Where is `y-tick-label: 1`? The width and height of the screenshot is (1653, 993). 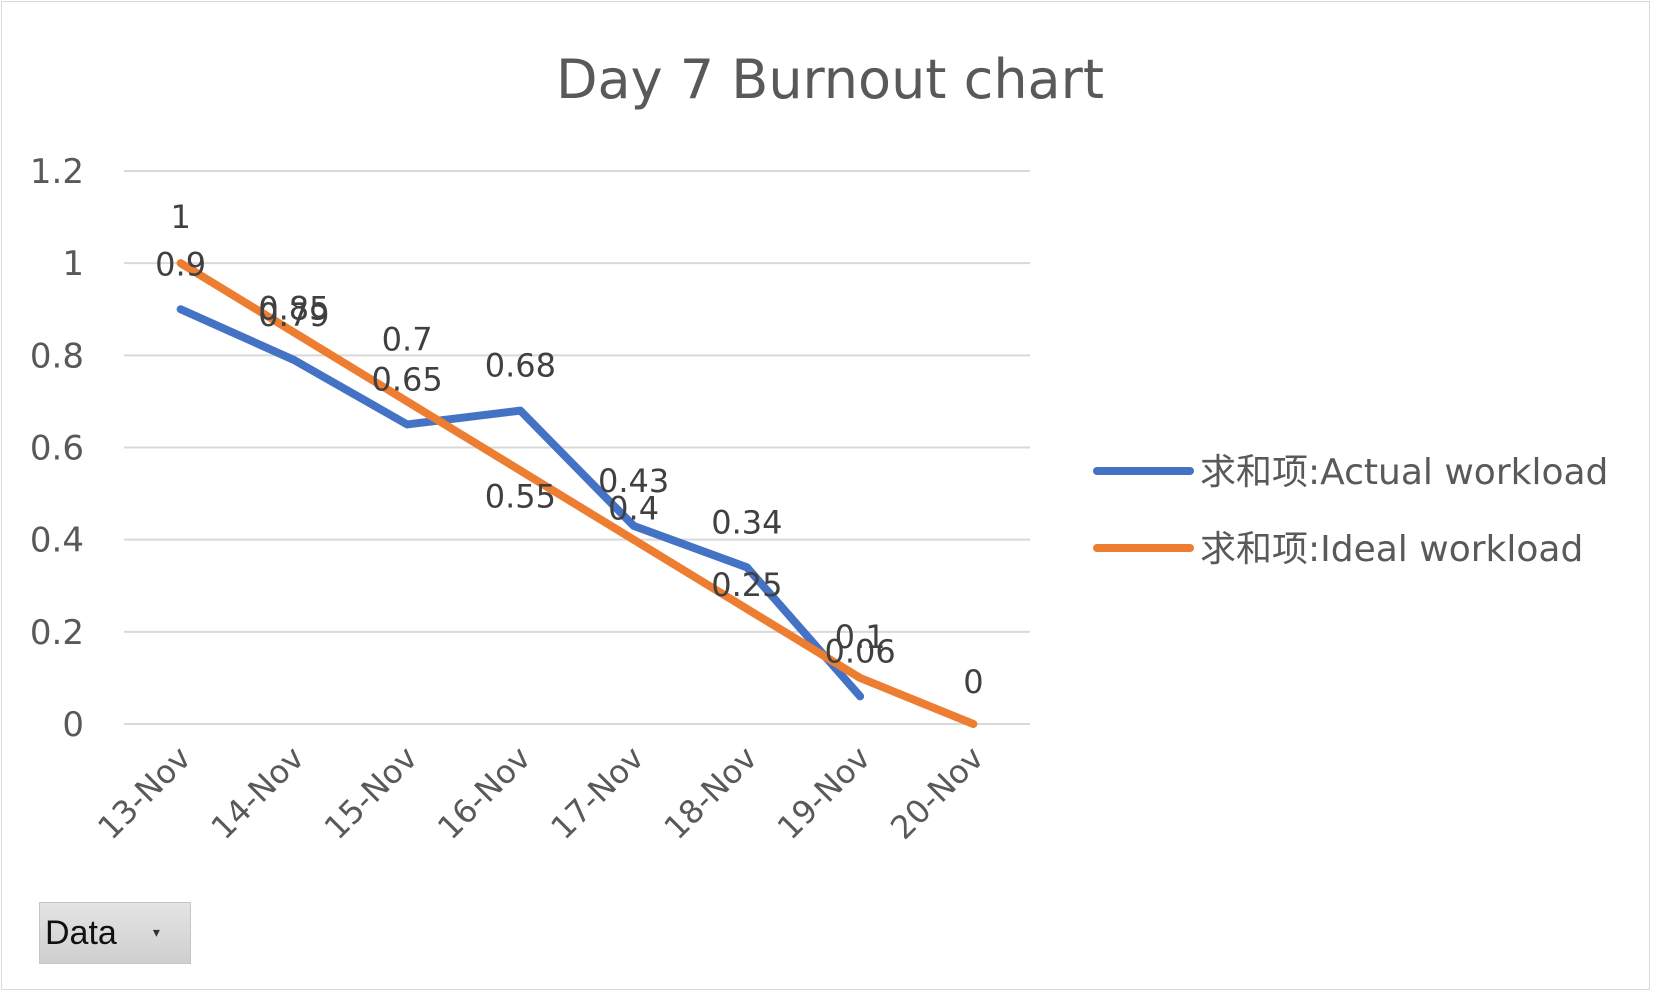
y-tick-label: 1 is located at coordinates (73, 264).